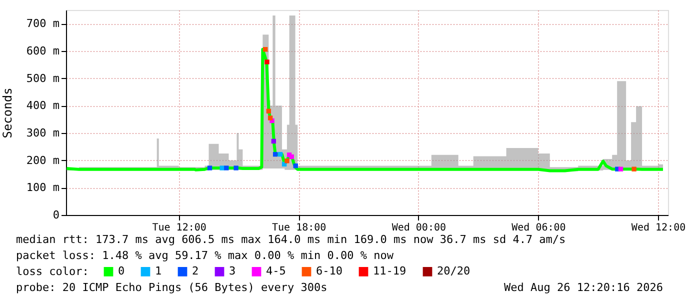 The image size is (697, 297). Describe the element at coordinates (232, 271) in the screenshot. I see `legend-label: 3` at that location.